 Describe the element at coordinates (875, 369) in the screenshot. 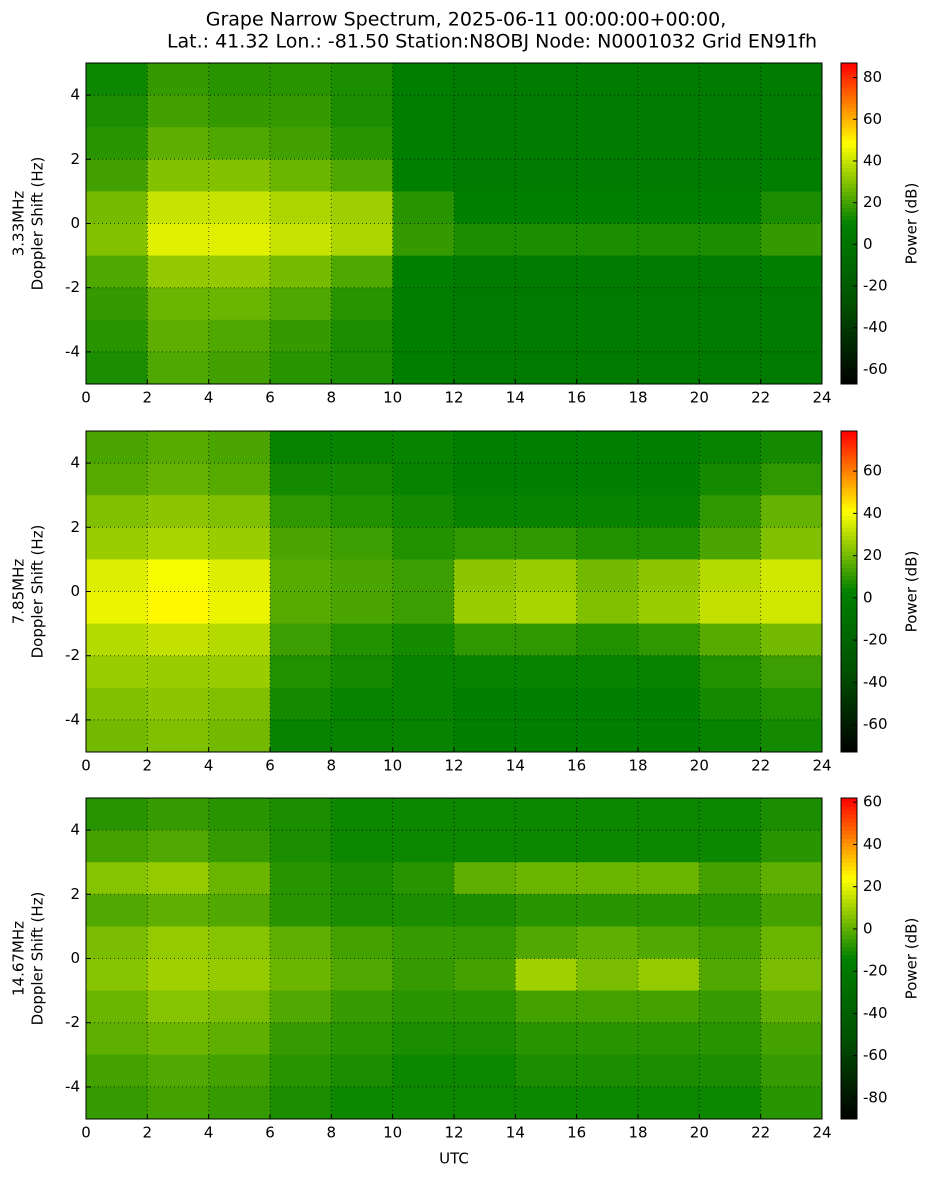

I see `colorbar-tick-label: -60` at that location.